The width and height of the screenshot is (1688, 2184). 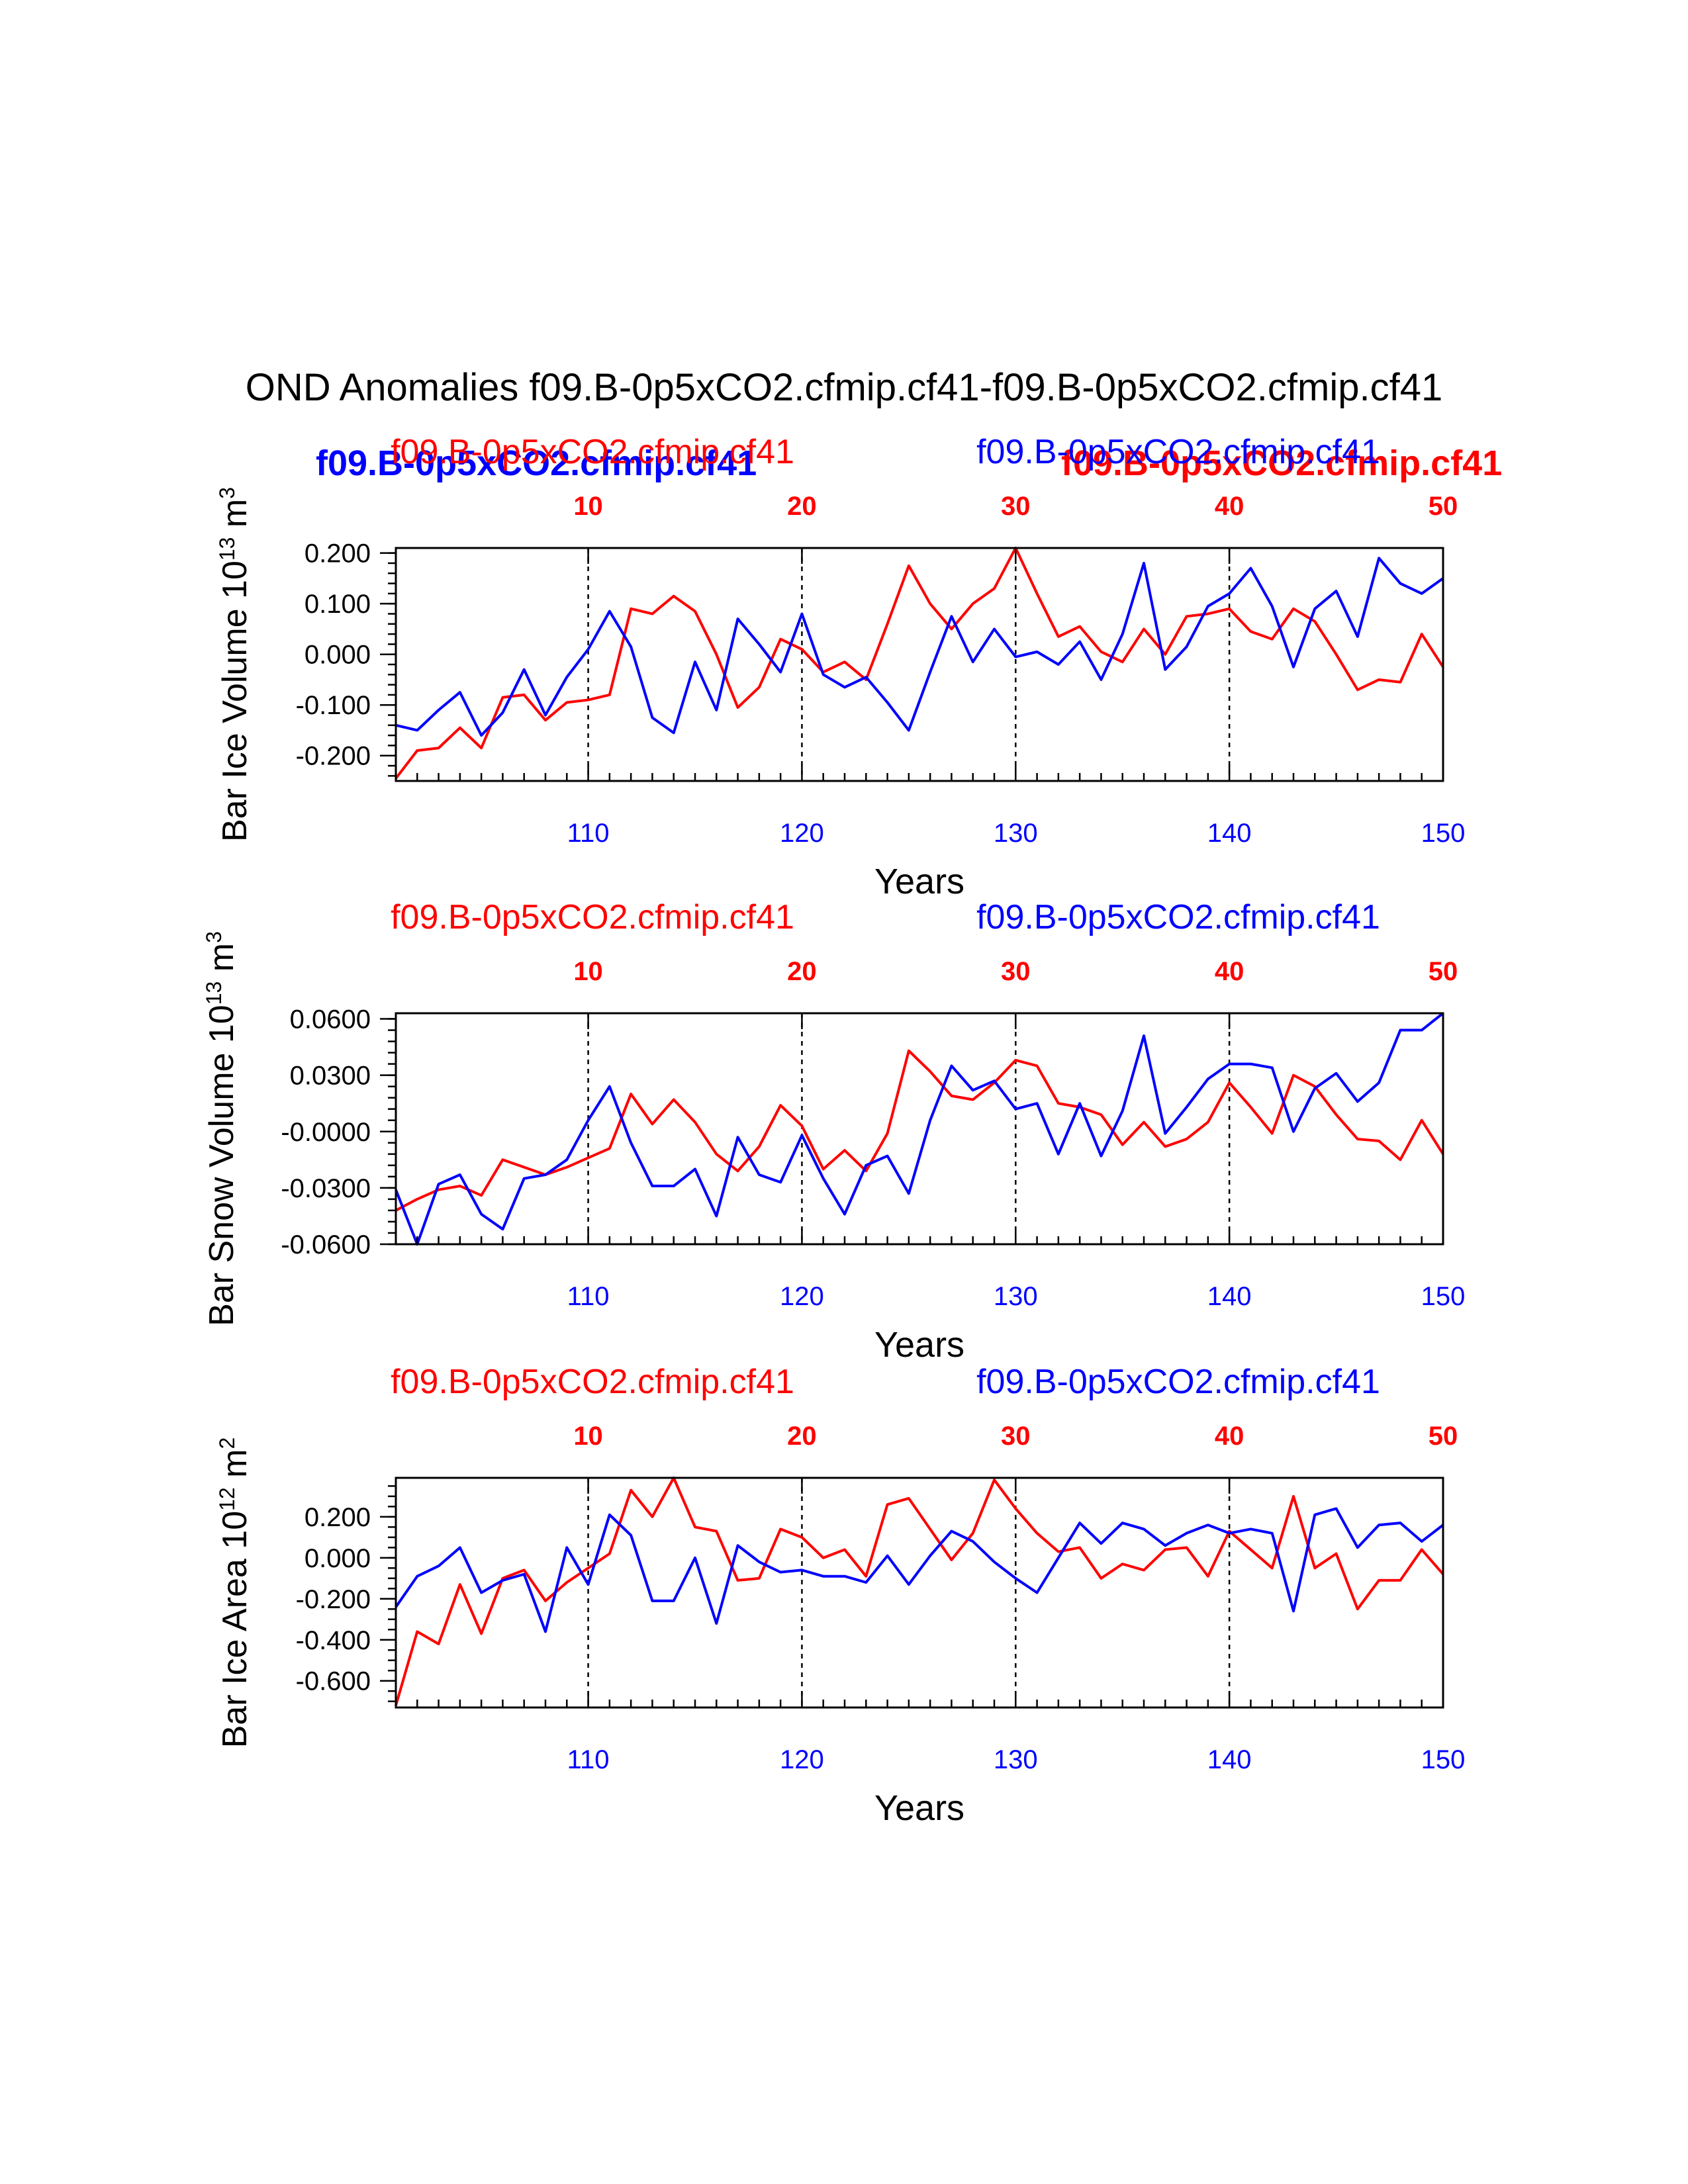 I want to click on y-axis-title: Bar Ice Volume 1013 m3, so click(x=234, y=664).